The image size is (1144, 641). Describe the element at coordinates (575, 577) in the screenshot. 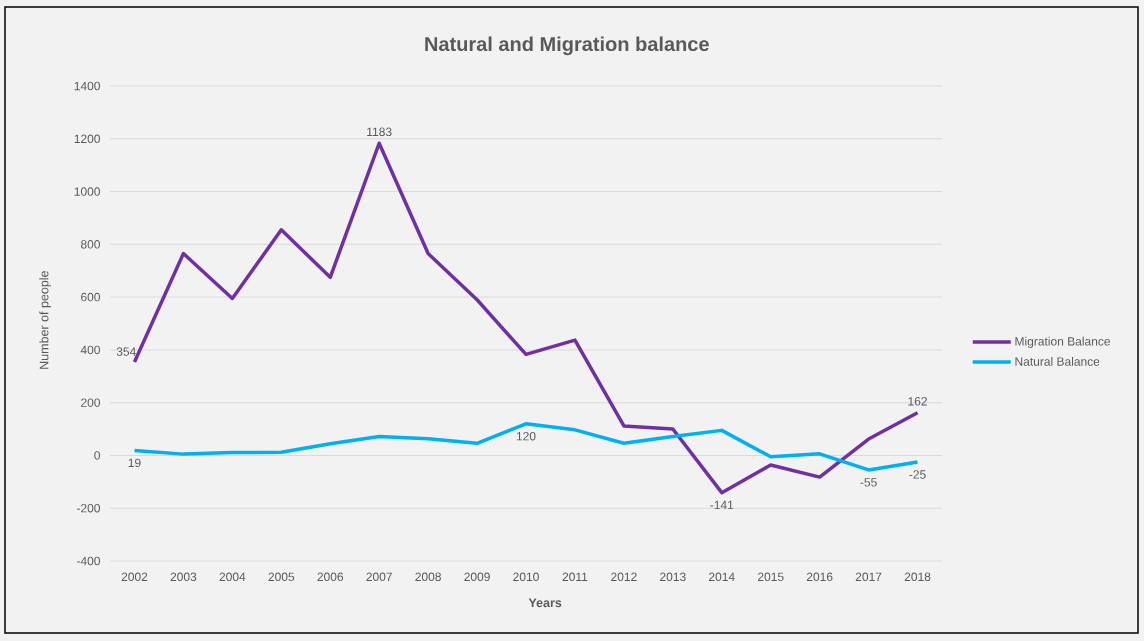

I see `x-tick-label: 2011` at that location.